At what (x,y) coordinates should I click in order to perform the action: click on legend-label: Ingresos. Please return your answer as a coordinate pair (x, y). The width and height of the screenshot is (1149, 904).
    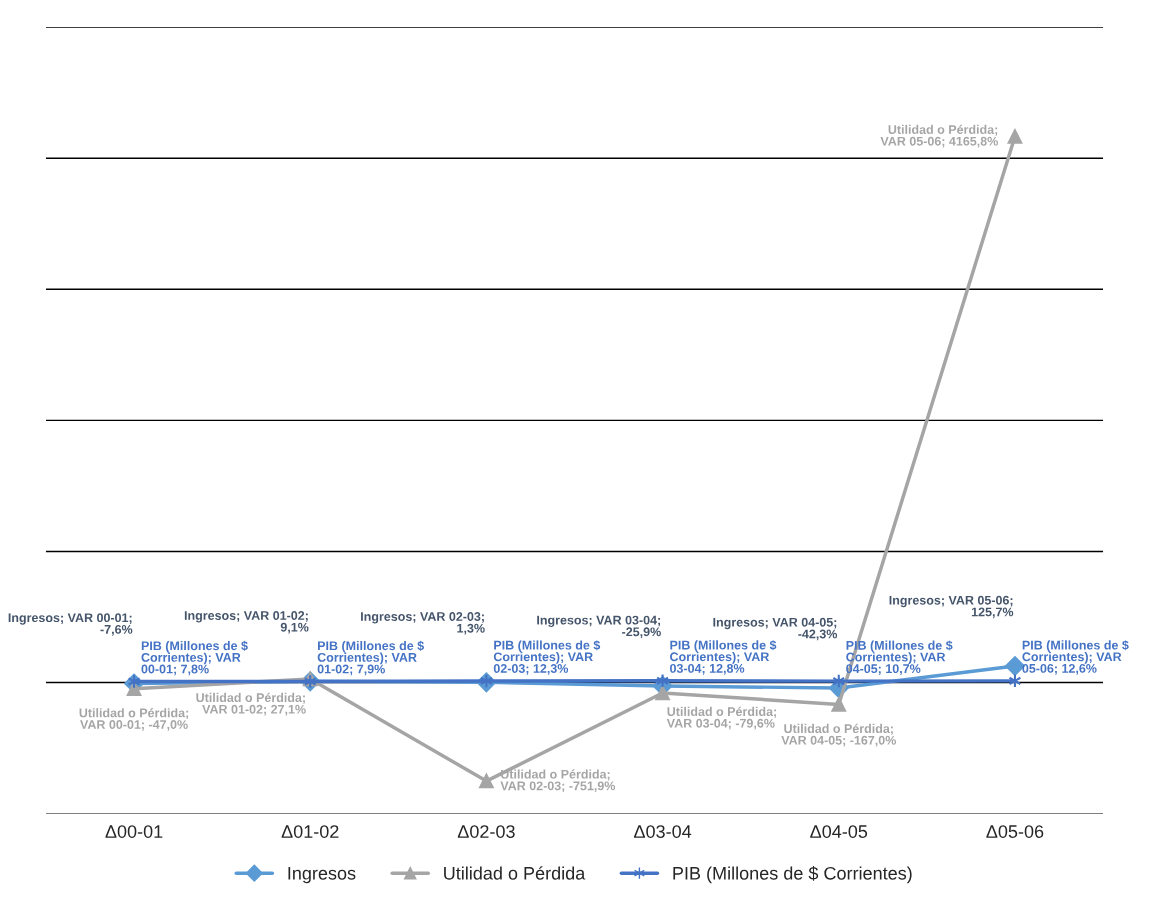
    Looking at the image, I should click on (322, 875).